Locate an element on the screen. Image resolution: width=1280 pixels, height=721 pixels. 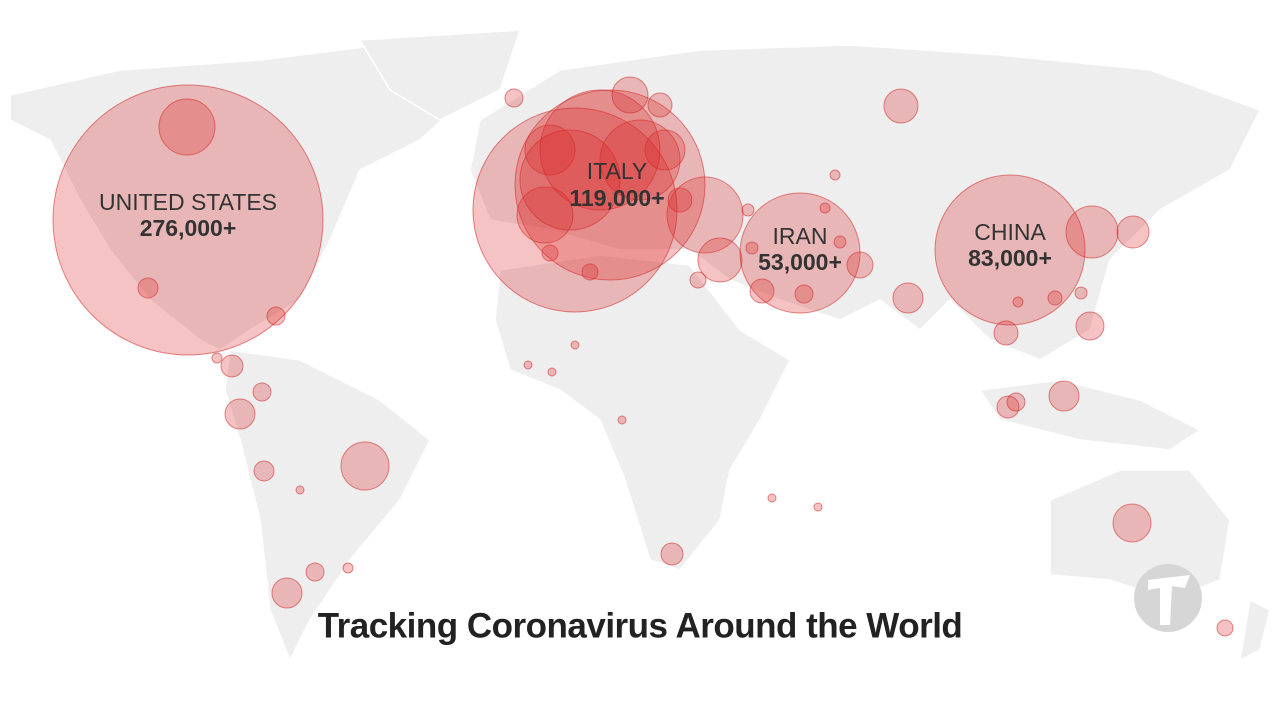
country-name: UNITED STATES is located at coordinates (188, 202).